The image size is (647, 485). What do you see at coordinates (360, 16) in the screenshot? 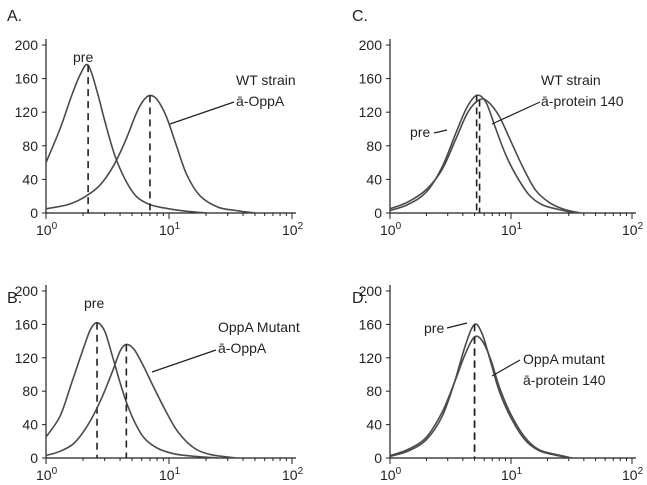
I see `panel-letter: C.` at bounding box center [360, 16].